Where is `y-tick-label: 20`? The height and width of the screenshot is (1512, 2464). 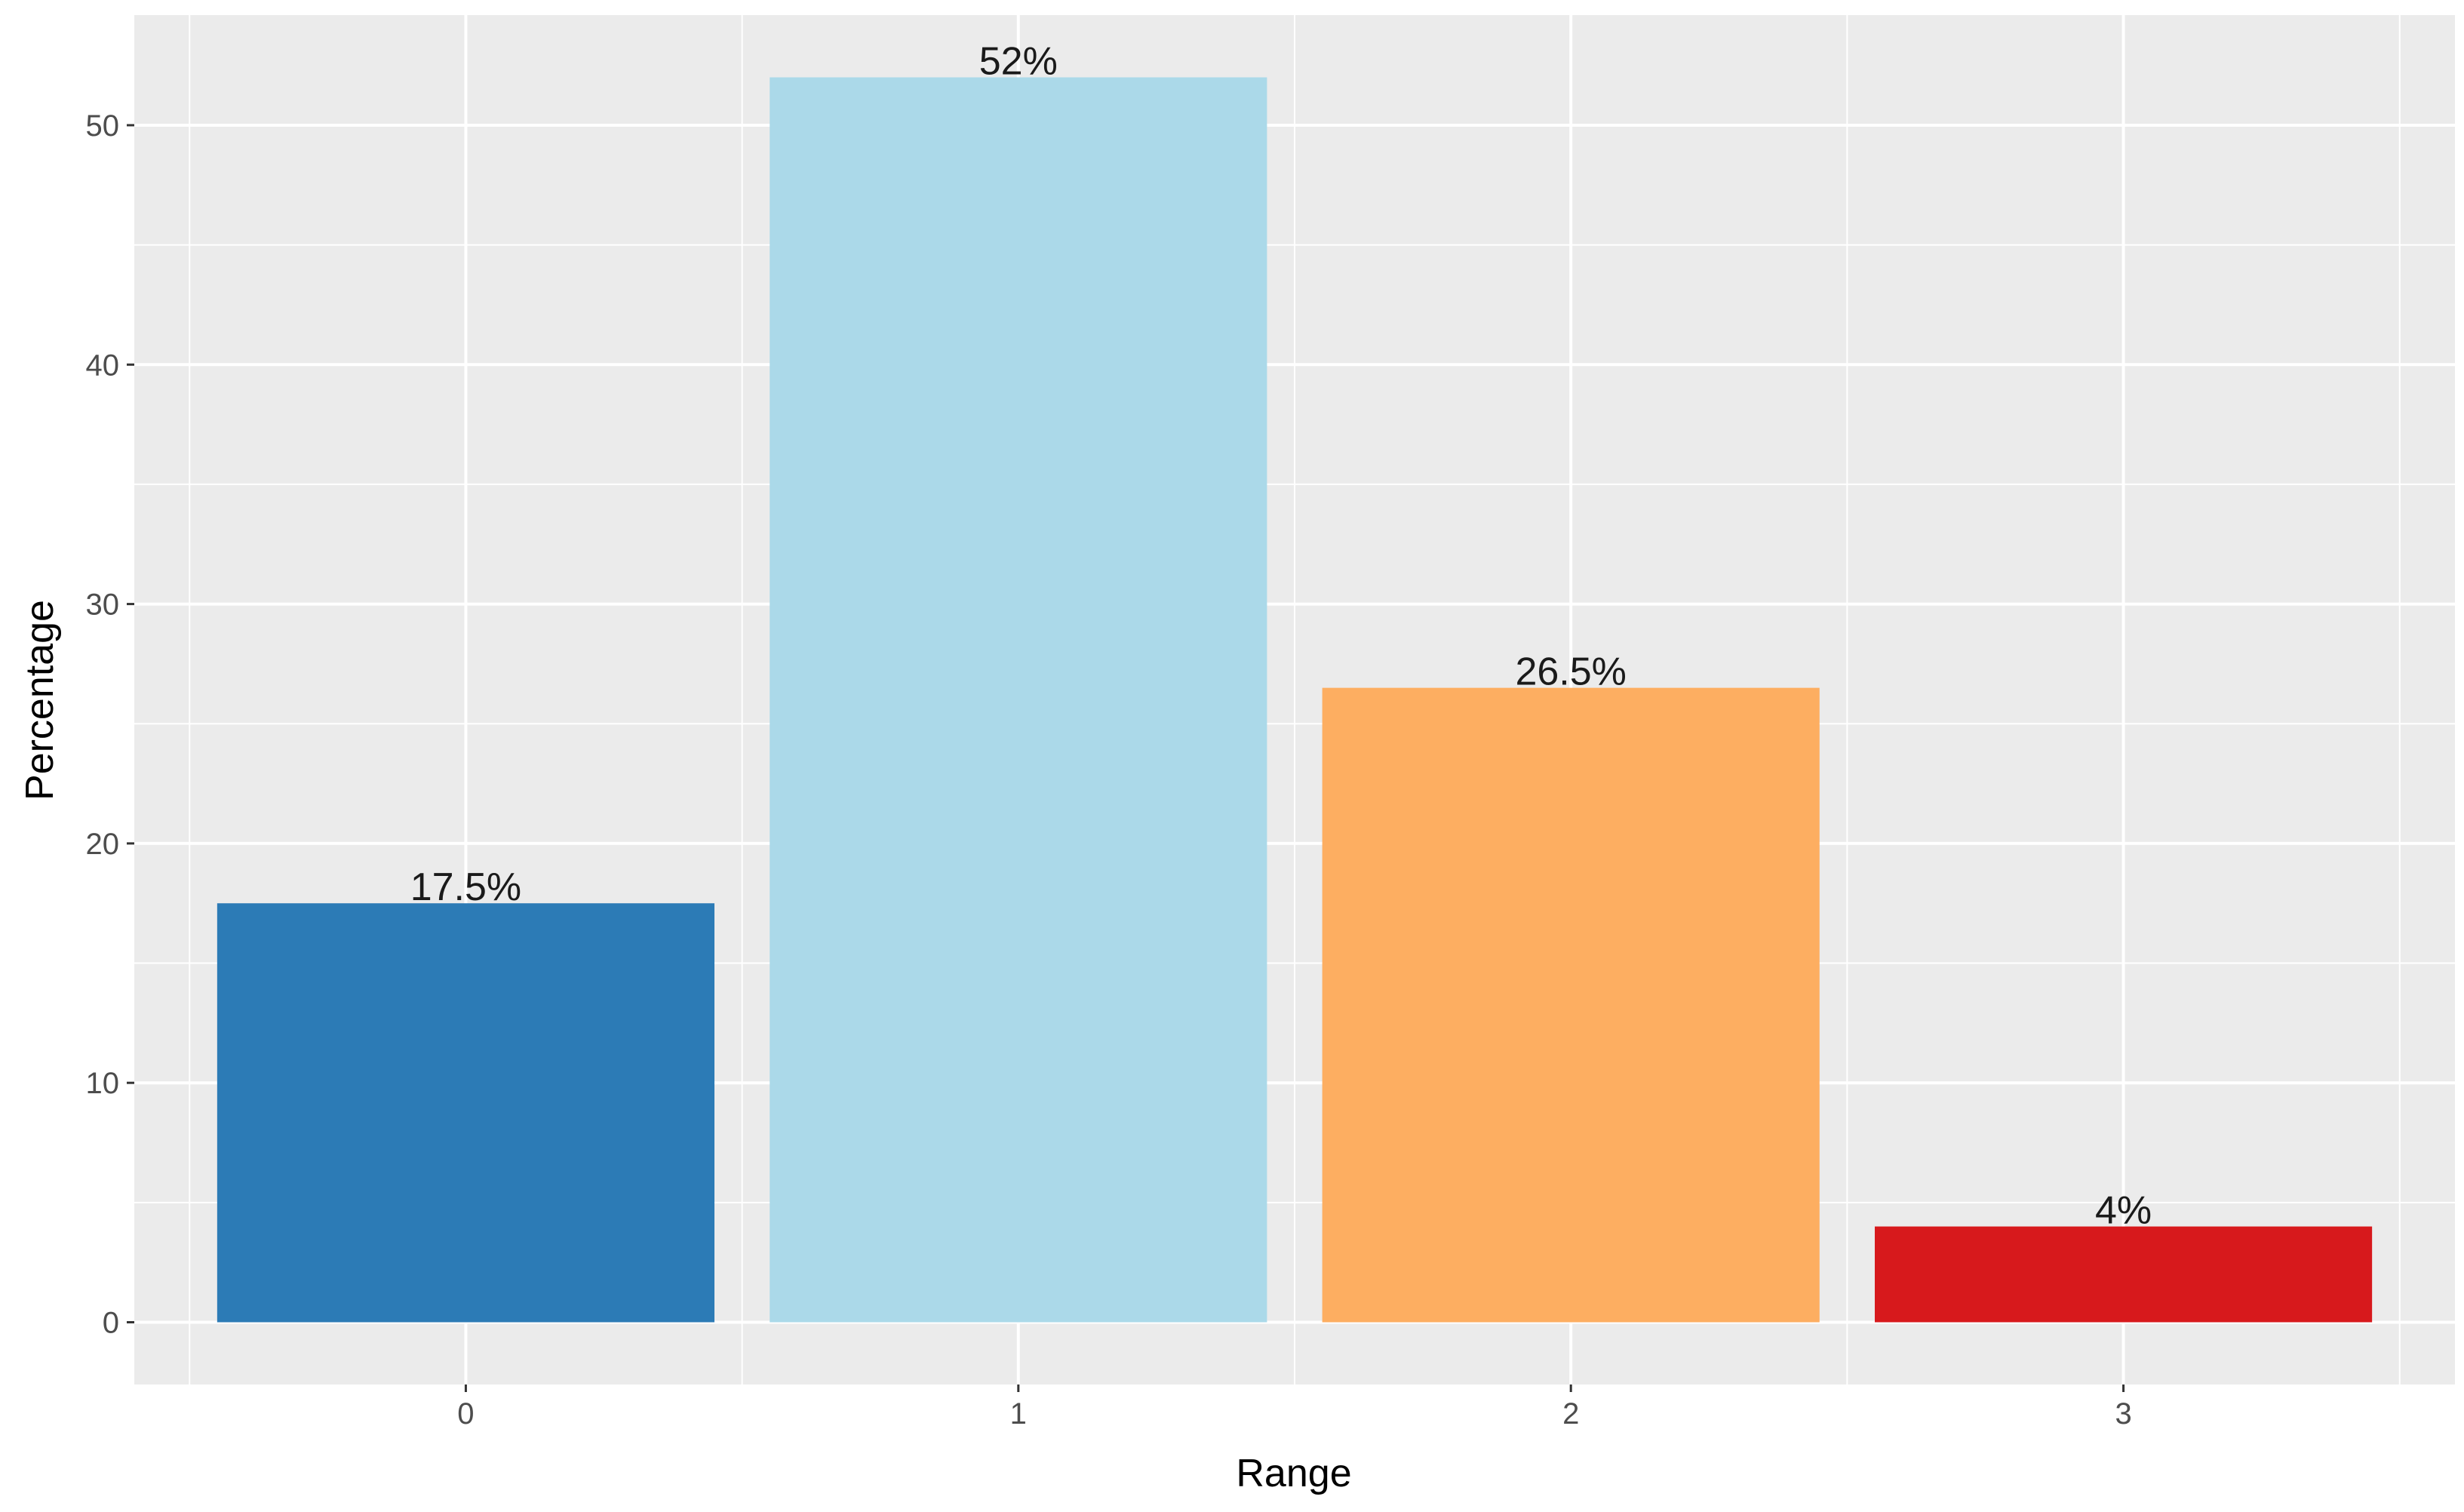
y-tick-label: 20 is located at coordinates (103, 844).